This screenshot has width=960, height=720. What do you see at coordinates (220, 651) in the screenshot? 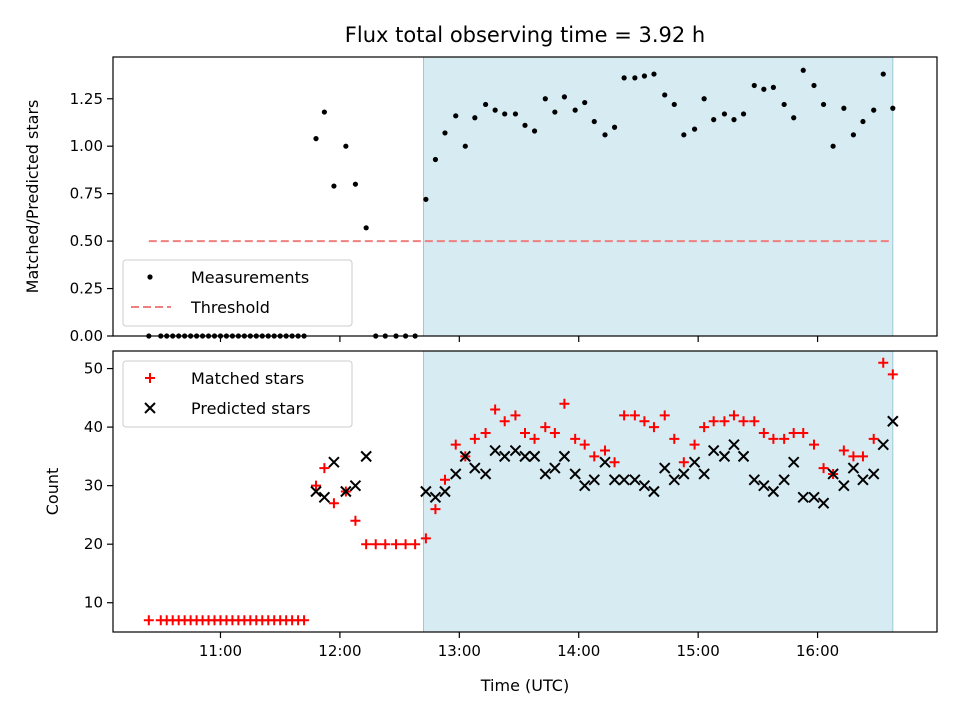
I see `x-tick-label: 11:00` at bounding box center [220, 651].